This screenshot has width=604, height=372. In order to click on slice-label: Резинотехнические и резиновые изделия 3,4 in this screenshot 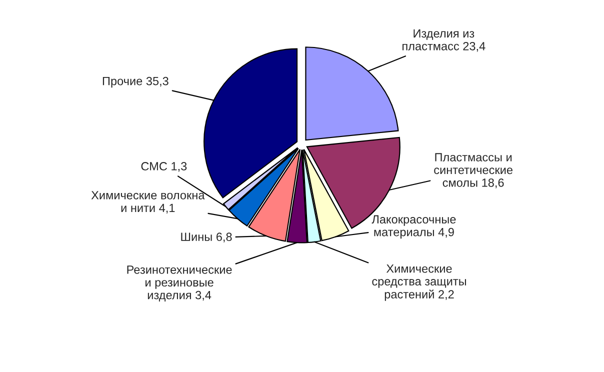, I will do `click(179, 284)`.